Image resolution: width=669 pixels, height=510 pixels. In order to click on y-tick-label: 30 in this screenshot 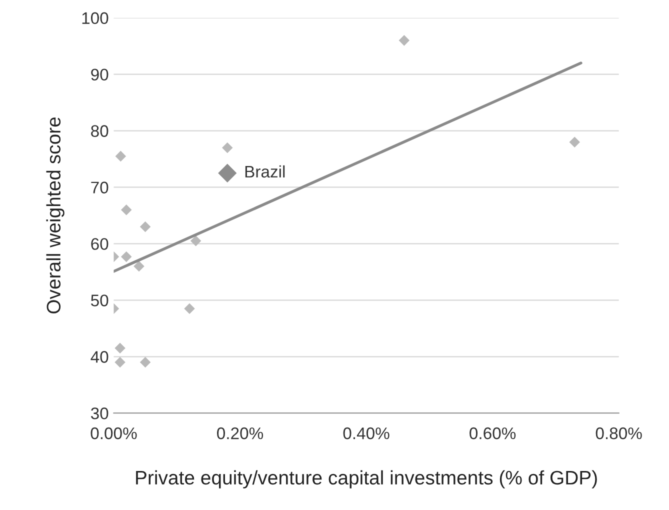, I will do `click(99, 414)`.